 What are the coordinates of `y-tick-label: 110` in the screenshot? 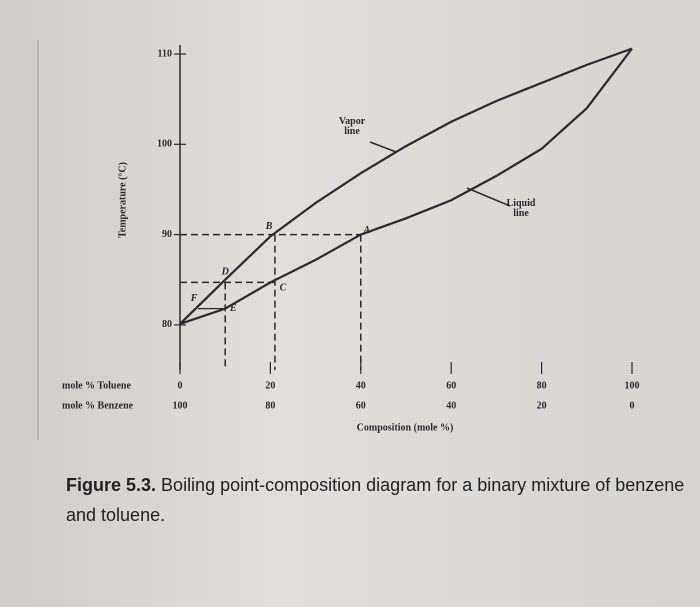 It's located at (165, 53).